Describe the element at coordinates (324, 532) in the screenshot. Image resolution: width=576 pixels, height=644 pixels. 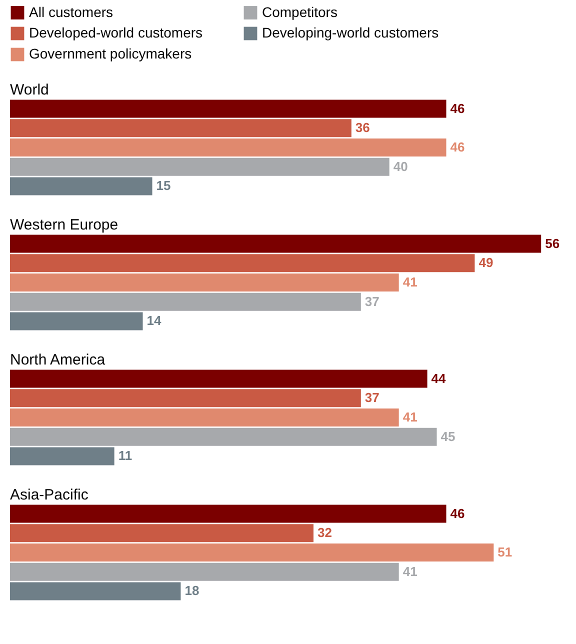
I see `data-label: 32` at that location.